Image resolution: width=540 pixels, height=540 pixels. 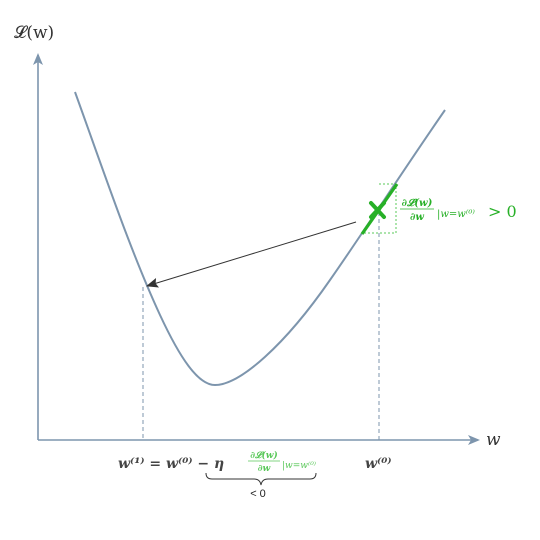 I want to click on update-frac-num: ∂𝓛(w), so click(x=264, y=455).